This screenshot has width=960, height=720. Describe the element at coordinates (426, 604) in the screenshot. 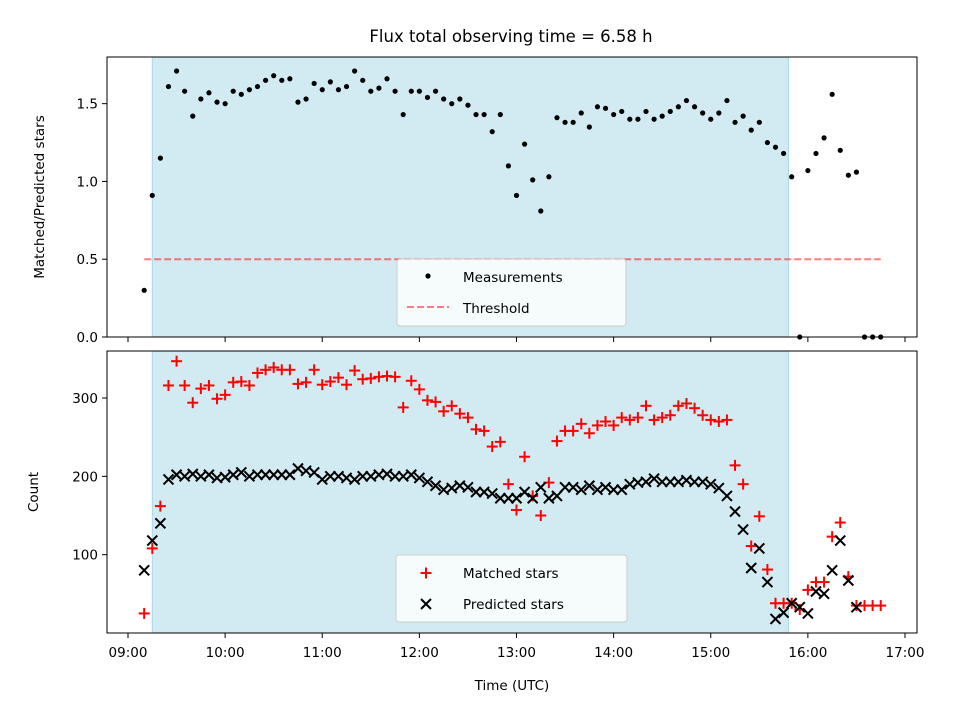

I see `legend-predicted-marker` at that location.